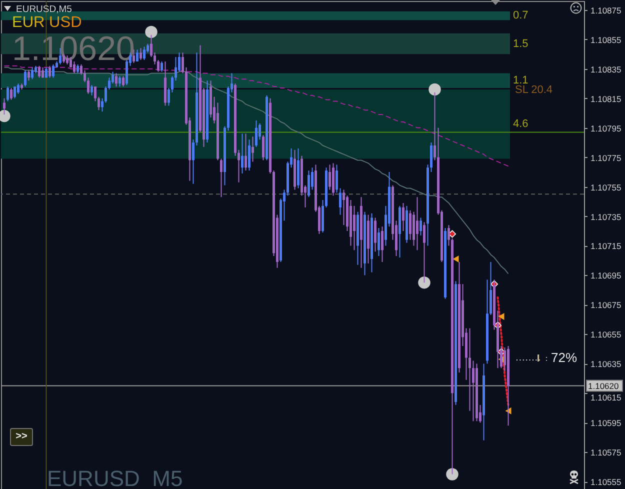 The width and height of the screenshot is (625, 489). What do you see at coordinates (606, 335) in the screenshot?
I see `y-tick-label: 1.10655` at bounding box center [606, 335].